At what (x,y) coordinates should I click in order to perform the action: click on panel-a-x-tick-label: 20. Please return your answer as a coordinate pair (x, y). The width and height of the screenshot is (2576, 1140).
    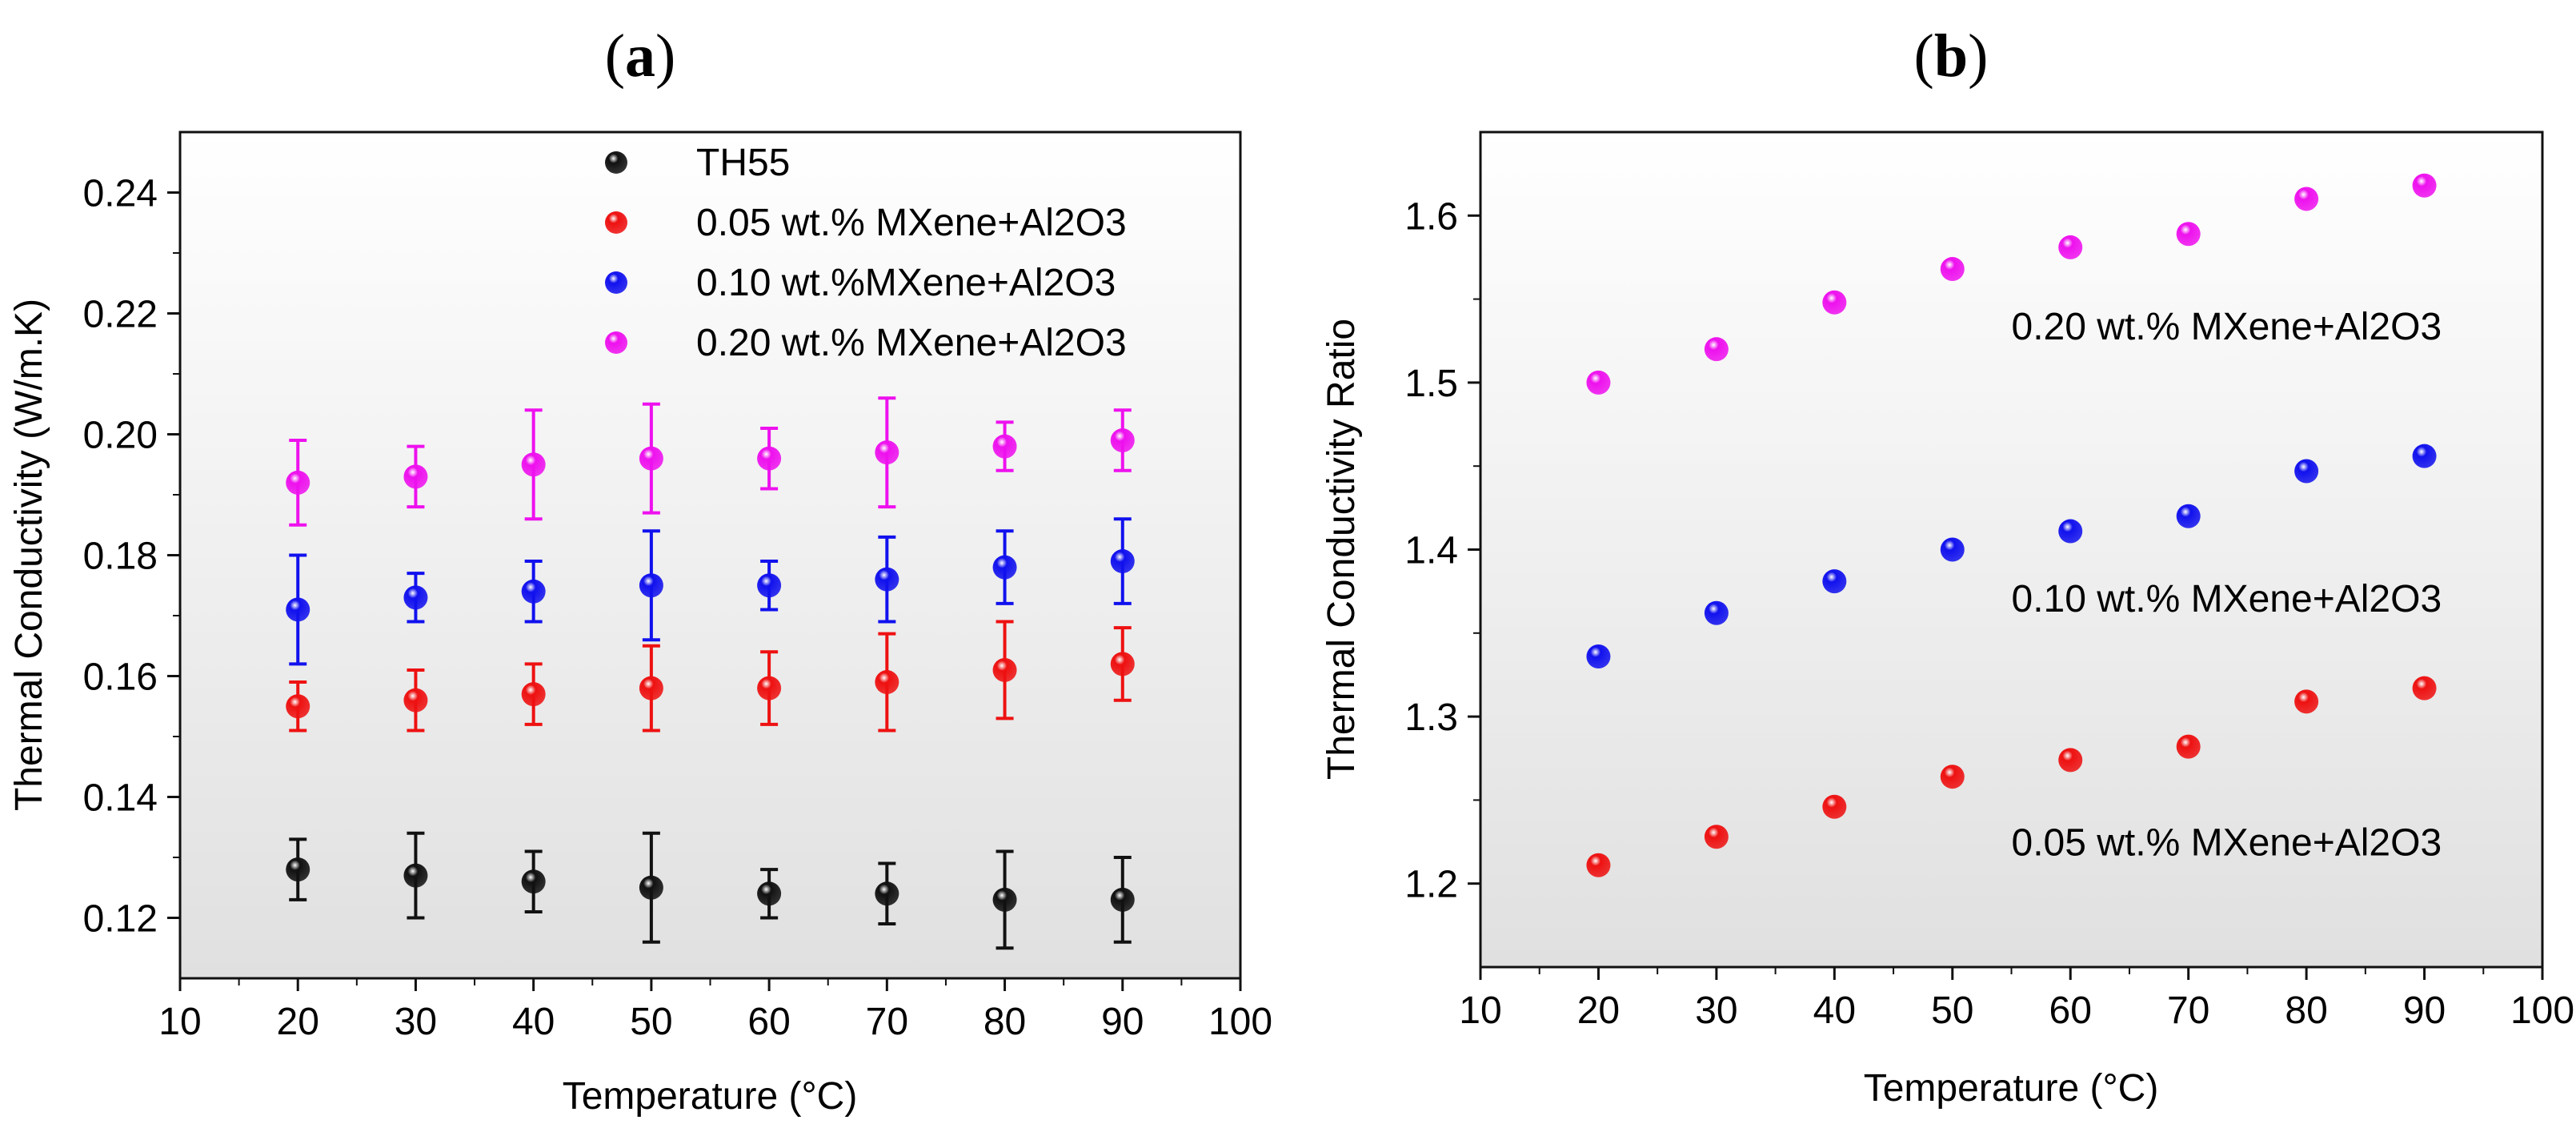
    Looking at the image, I should click on (298, 1022).